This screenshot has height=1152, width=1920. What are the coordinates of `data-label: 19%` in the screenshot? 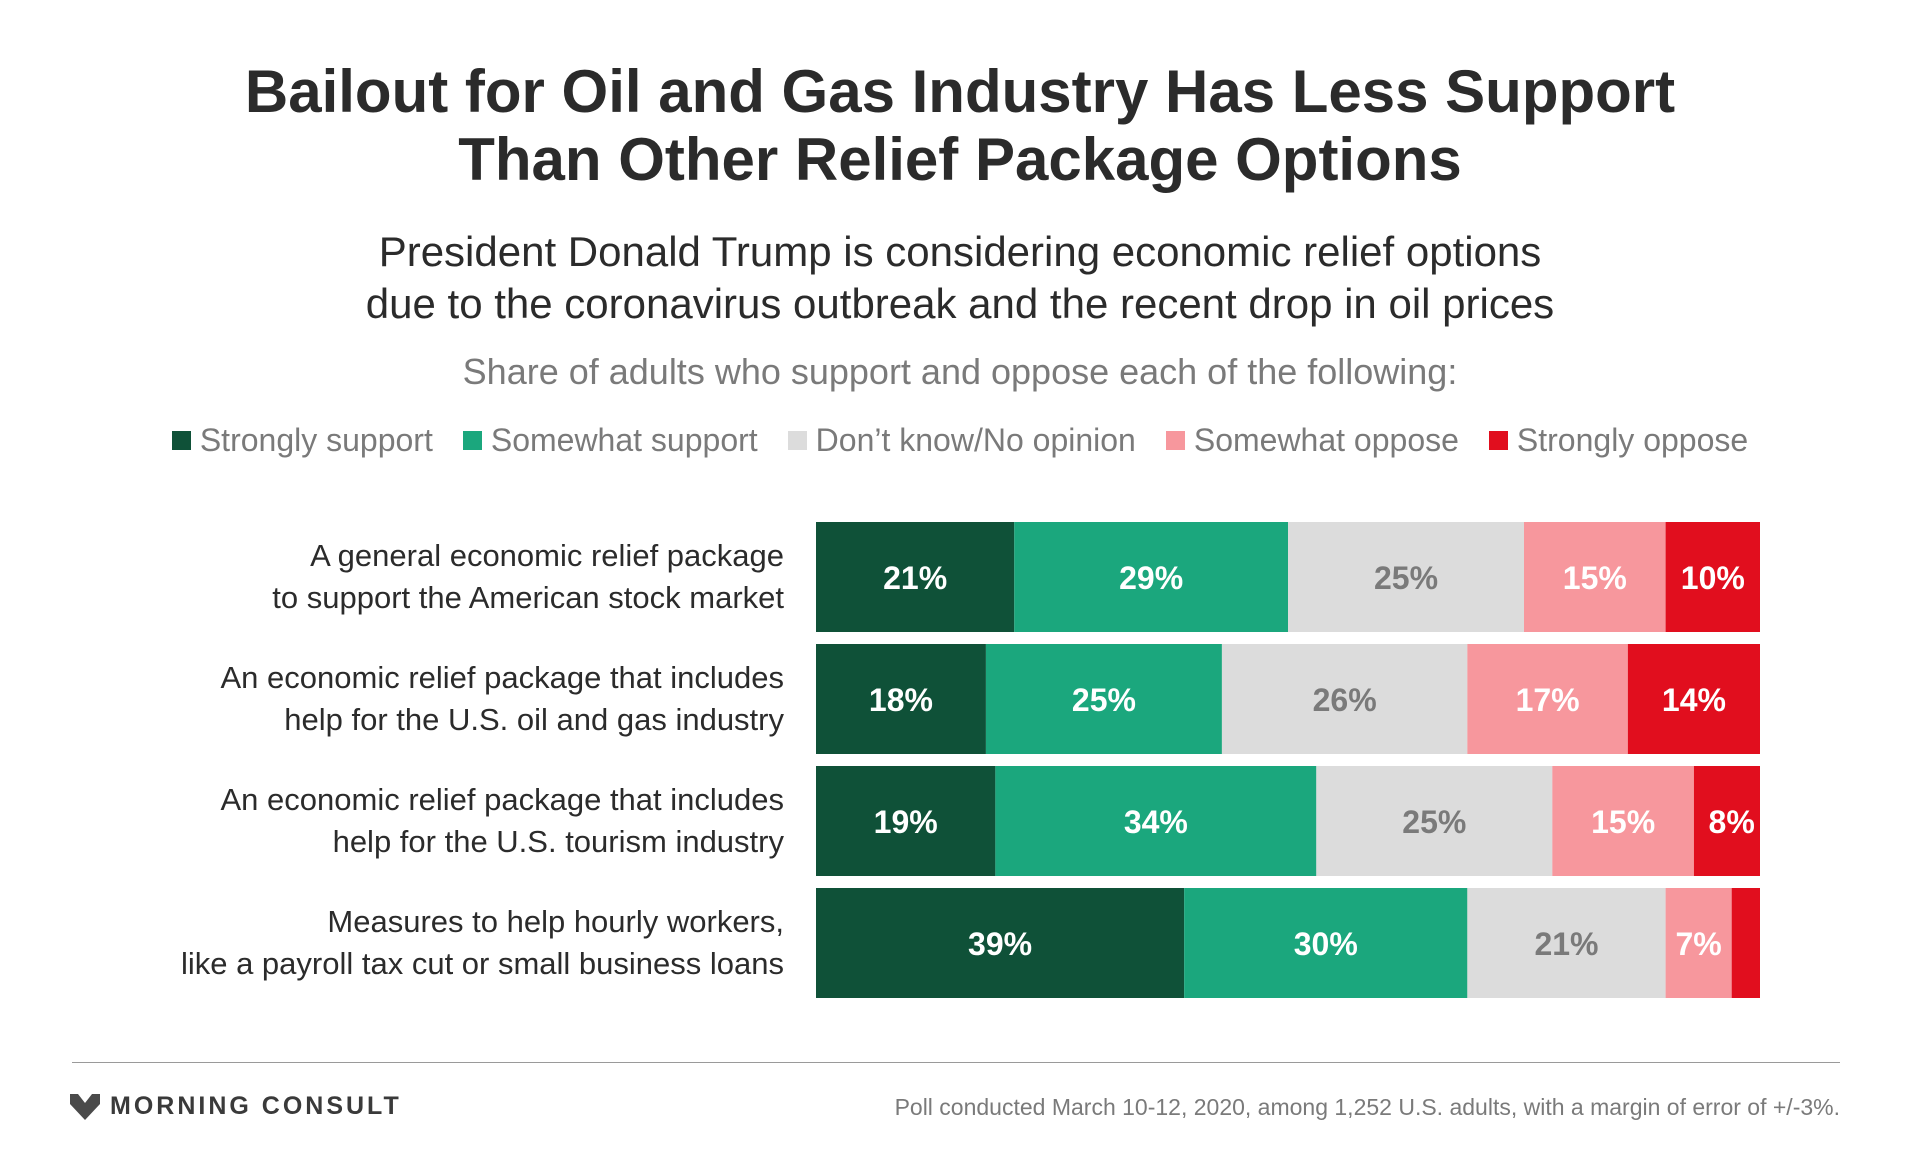 It's located at (906, 822).